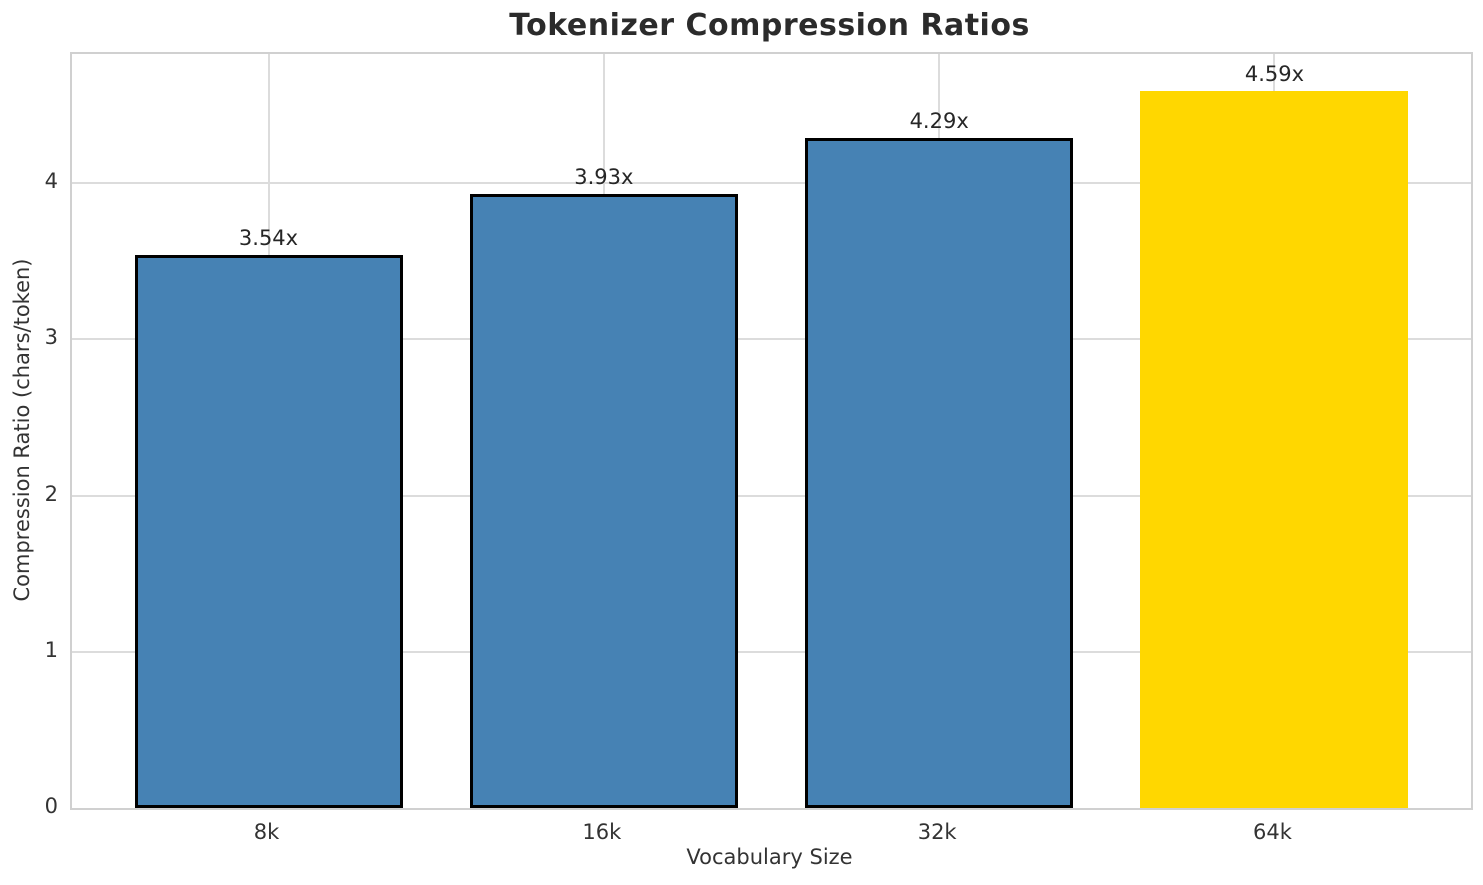 Image resolution: width=1483 pixels, height=885 pixels. Describe the element at coordinates (604, 177) in the screenshot. I see `bar-value-label: 3.93x` at that location.